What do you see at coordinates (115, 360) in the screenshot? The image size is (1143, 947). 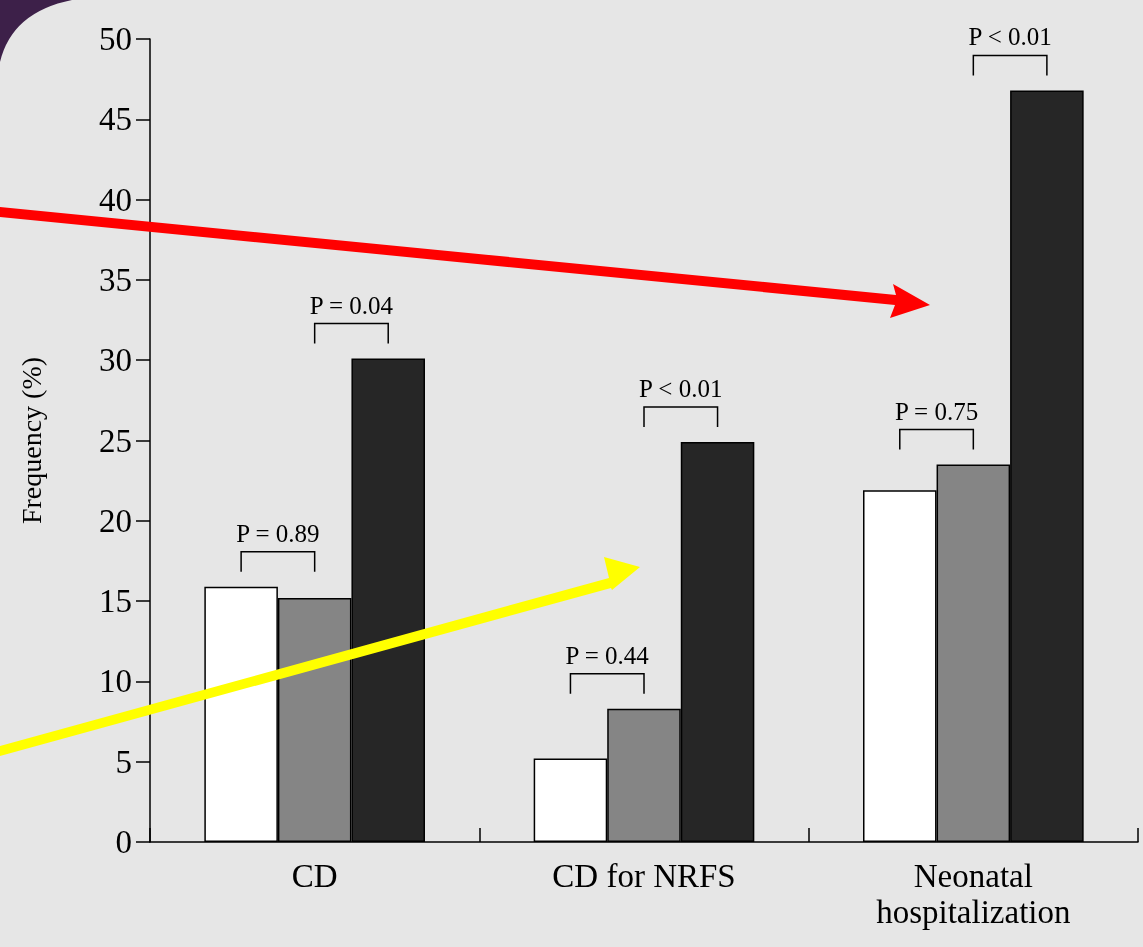 I see `y-tick-label: 30` at bounding box center [115, 360].